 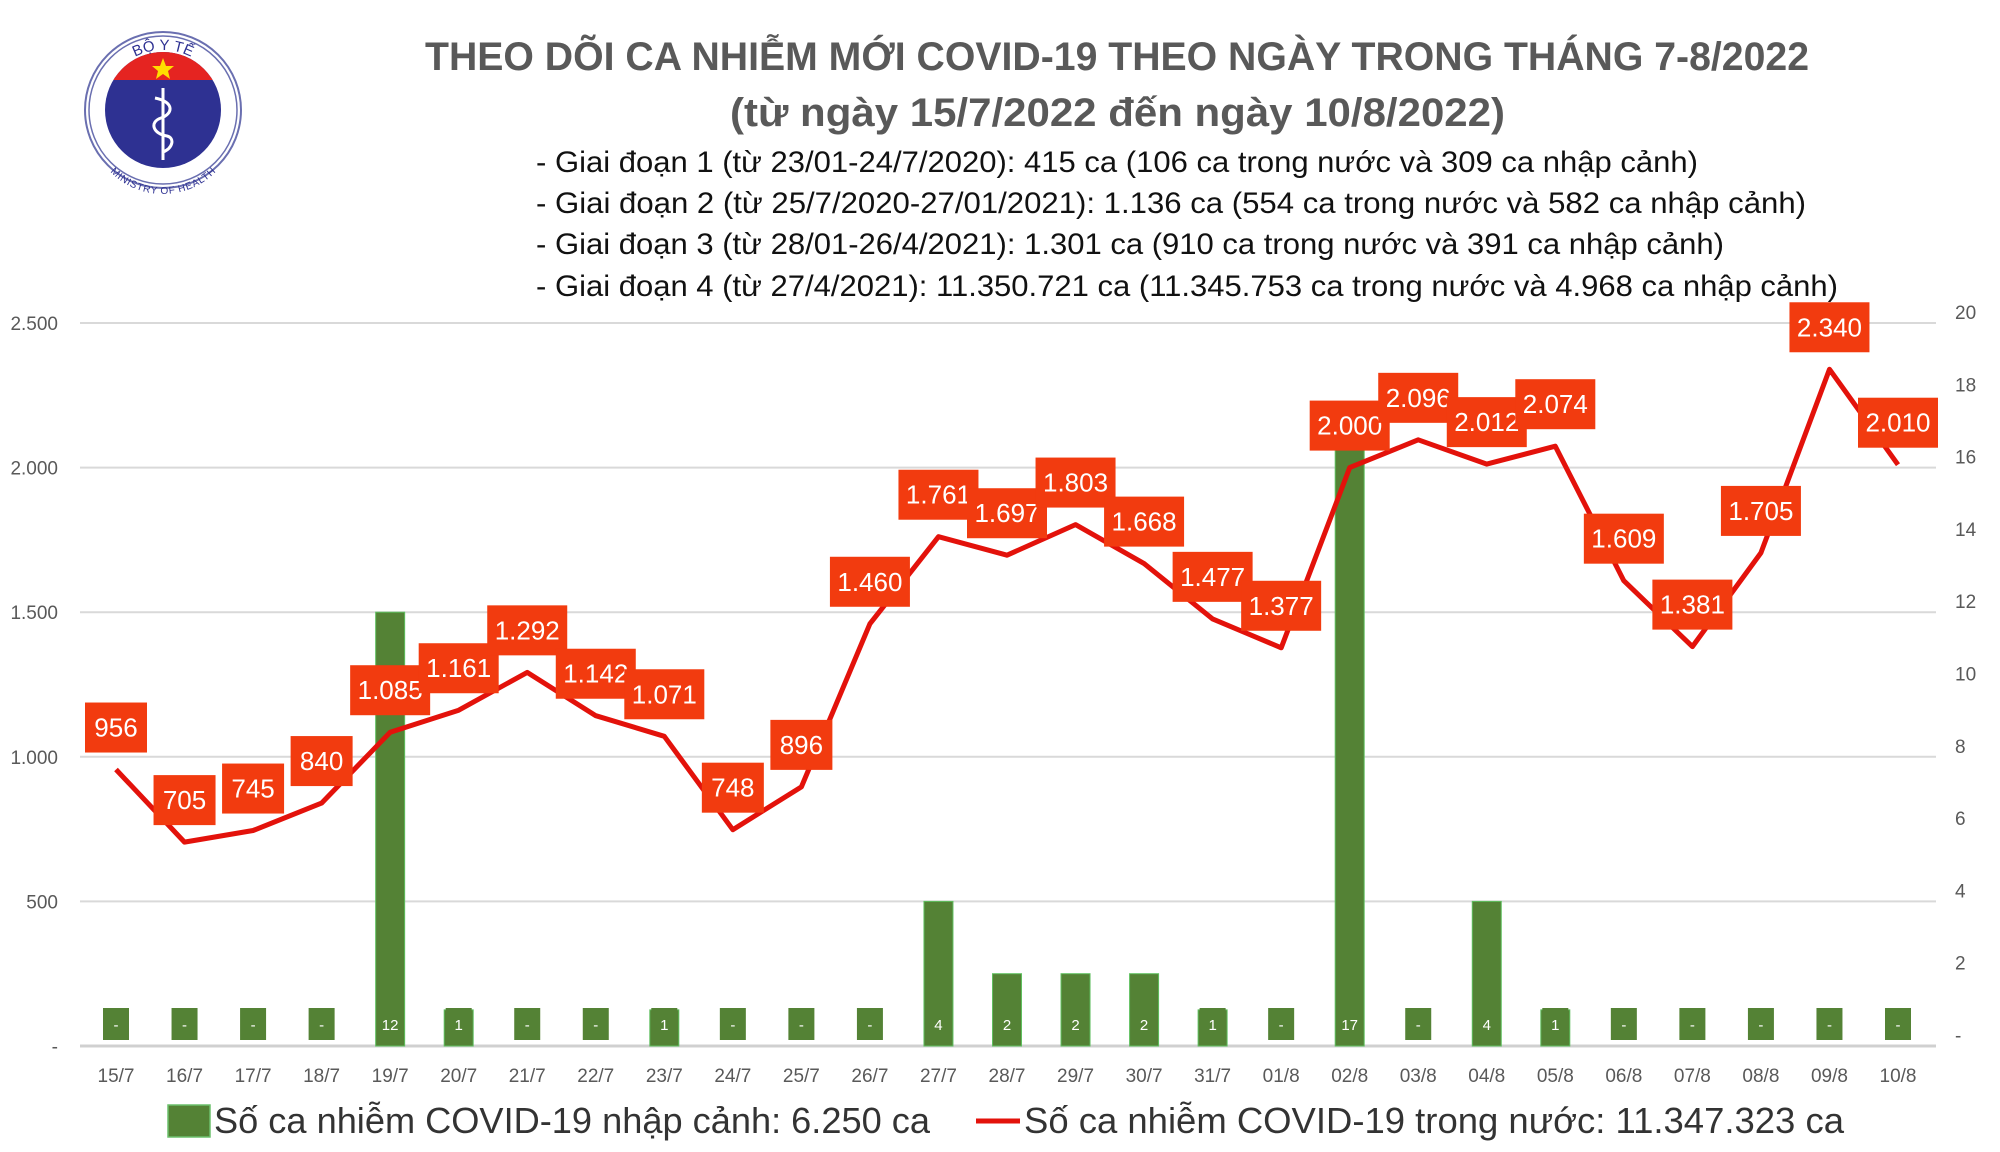 What do you see at coordinates (34, 686) in the screenshot?
I see `left-axis: - 500 1.000 1.500 2.000 2.500` at bounding box center [34, 686].